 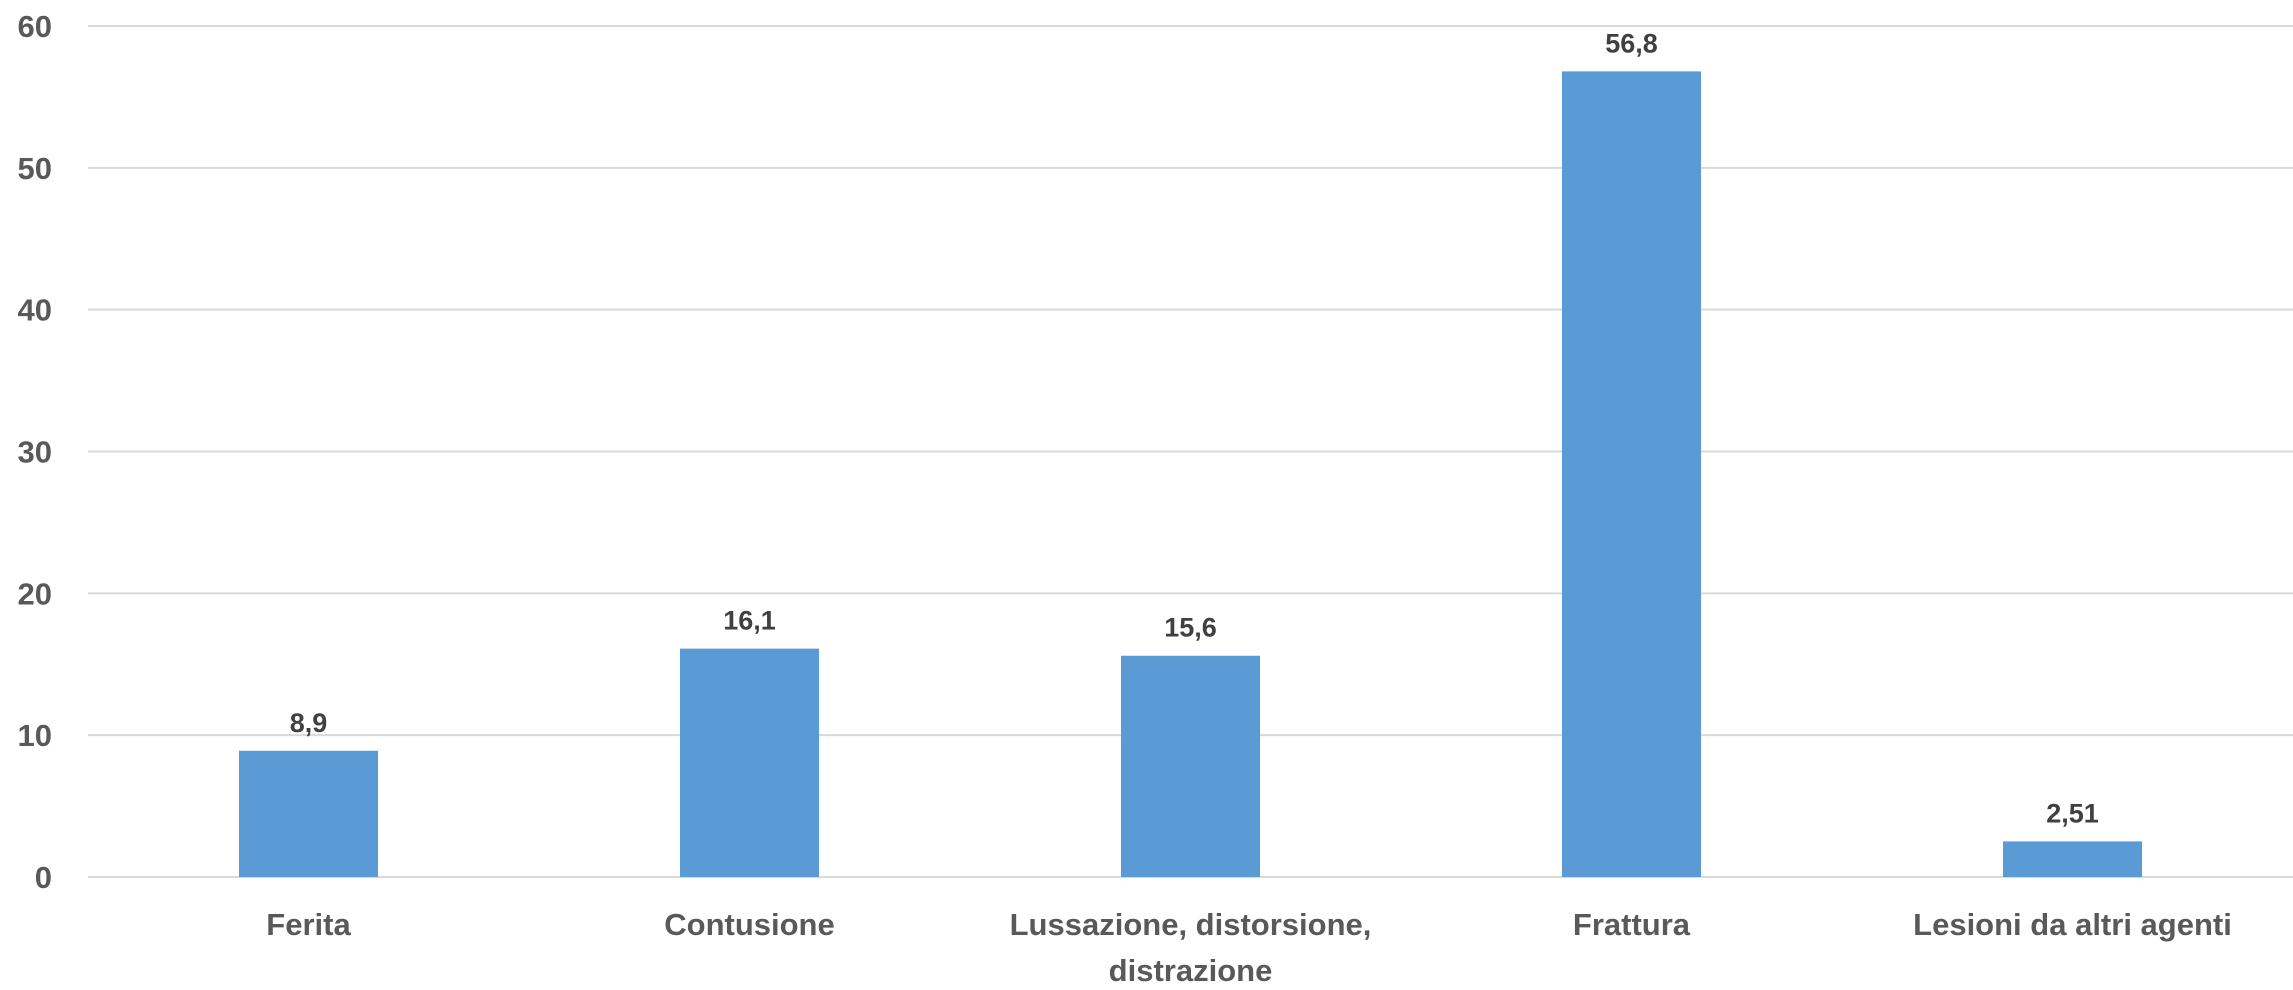 What do you see at coordinates (35, 26) in the screenshot?
I see `y-tick-label: 60` at bounding box center [35, 26].